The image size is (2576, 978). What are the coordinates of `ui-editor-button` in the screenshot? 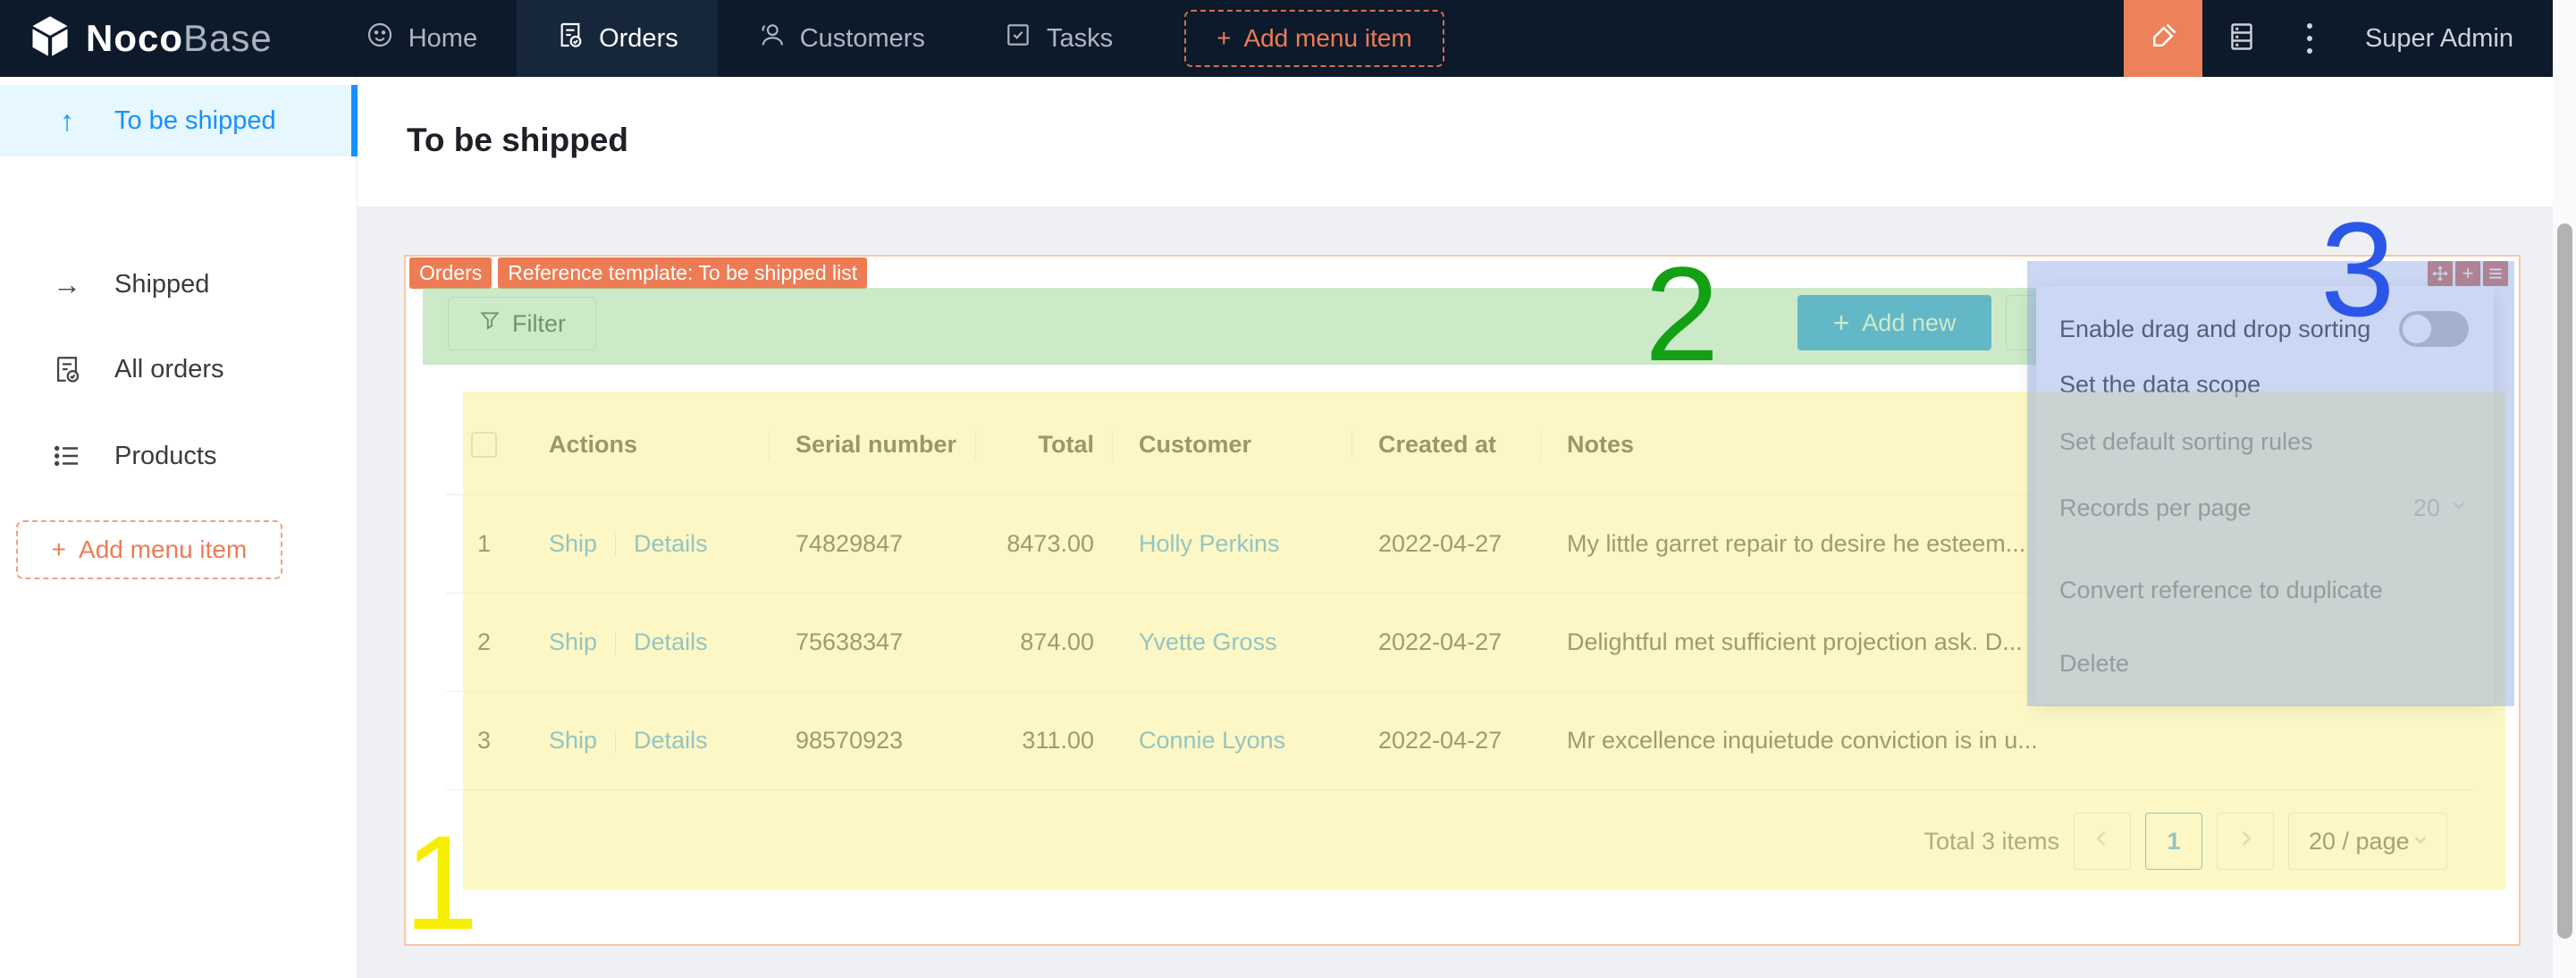 It's located at (2163, 39).